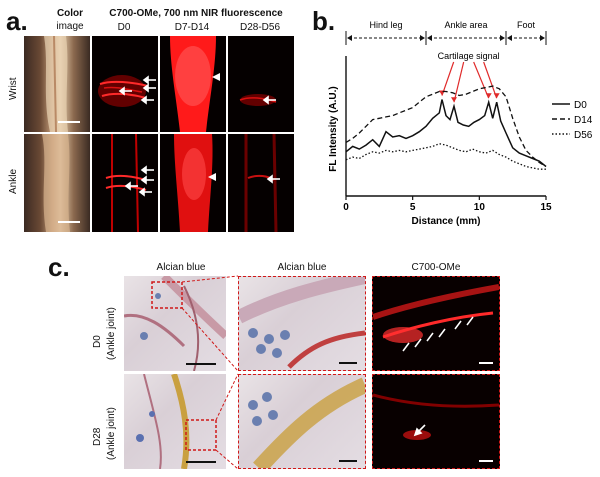 This screenshot has width=600, height=477. What do you see at coordinates (59, 267) in the screenshot?
I see `panel-c-letter: c.` at bounding box center [59, 267].